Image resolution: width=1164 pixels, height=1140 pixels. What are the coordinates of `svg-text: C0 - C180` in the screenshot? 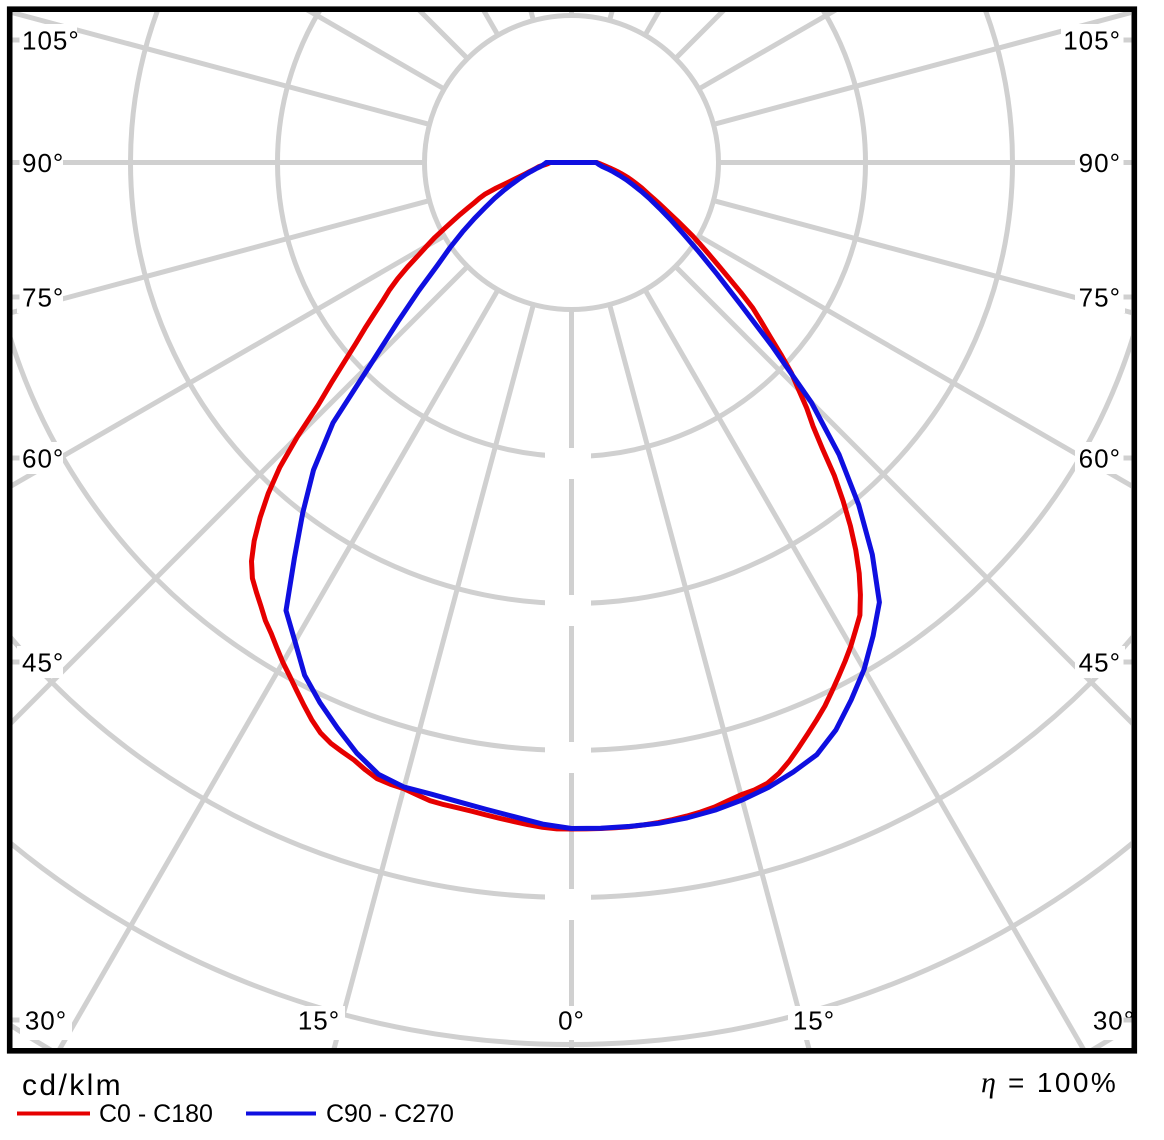 It's located at (156, 1114).